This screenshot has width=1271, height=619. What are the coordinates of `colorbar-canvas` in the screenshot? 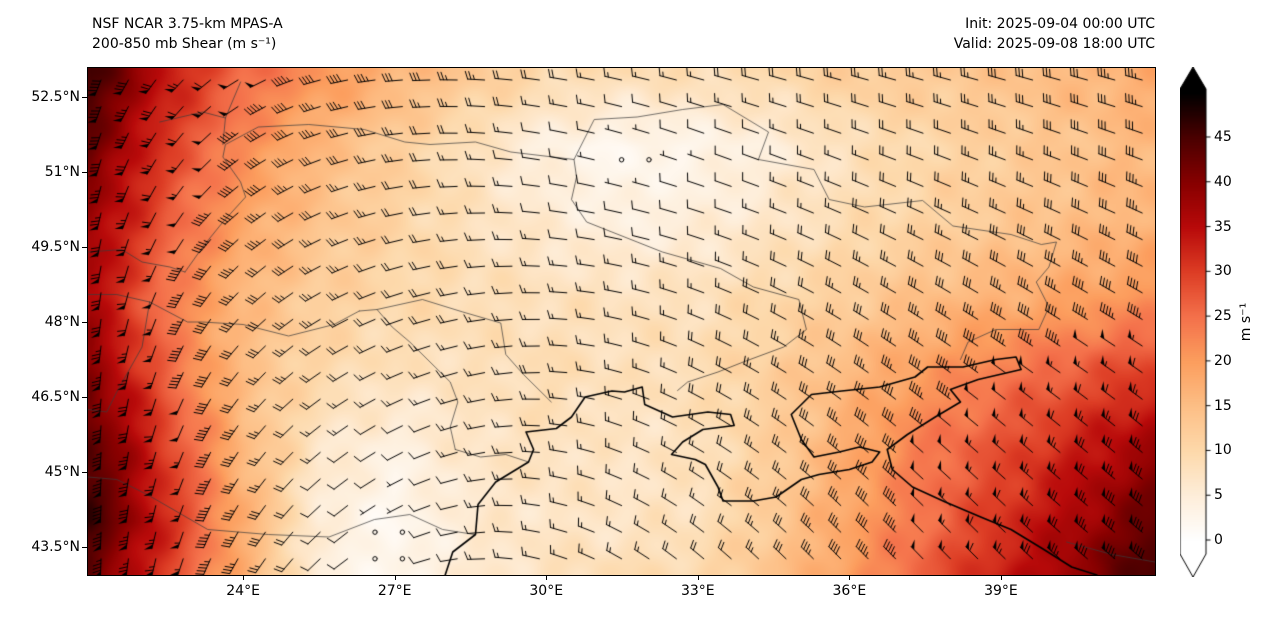 It's located at (1197, 322).